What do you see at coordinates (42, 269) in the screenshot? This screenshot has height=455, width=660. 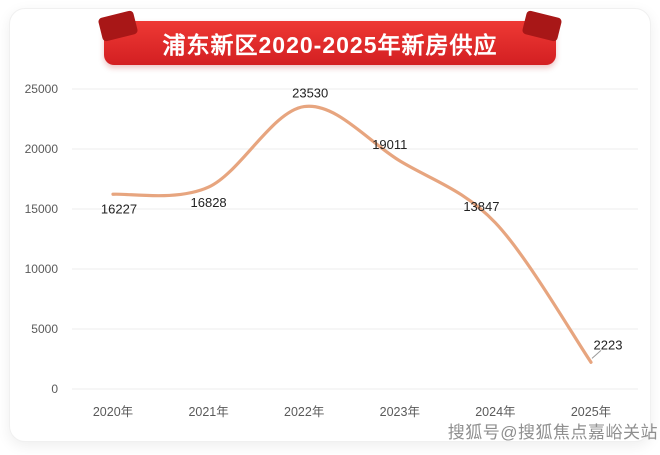 I see `svg-text: 10000` at bounding box center [42, 269].